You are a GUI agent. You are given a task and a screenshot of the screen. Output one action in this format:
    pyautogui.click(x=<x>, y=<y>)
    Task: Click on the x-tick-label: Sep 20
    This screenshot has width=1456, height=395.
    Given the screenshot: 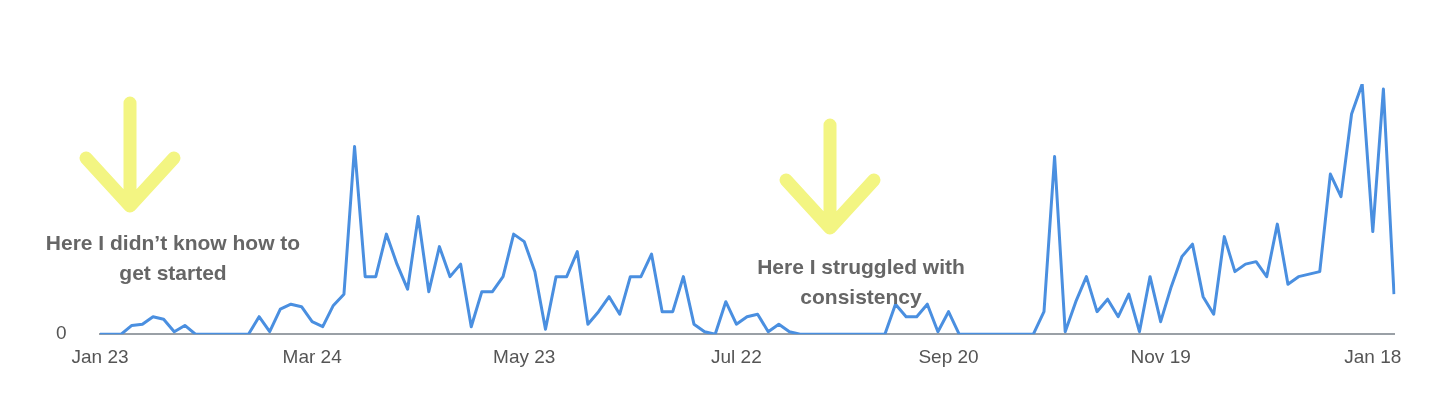 What is the action you would take?
    pyautogui.click(x=948, y=356)
    